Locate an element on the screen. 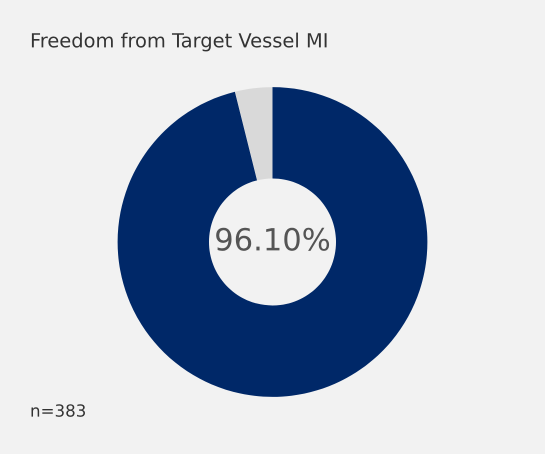  chart-title: Freedom from Target Vessel MI is located at coordinates (179, 42).